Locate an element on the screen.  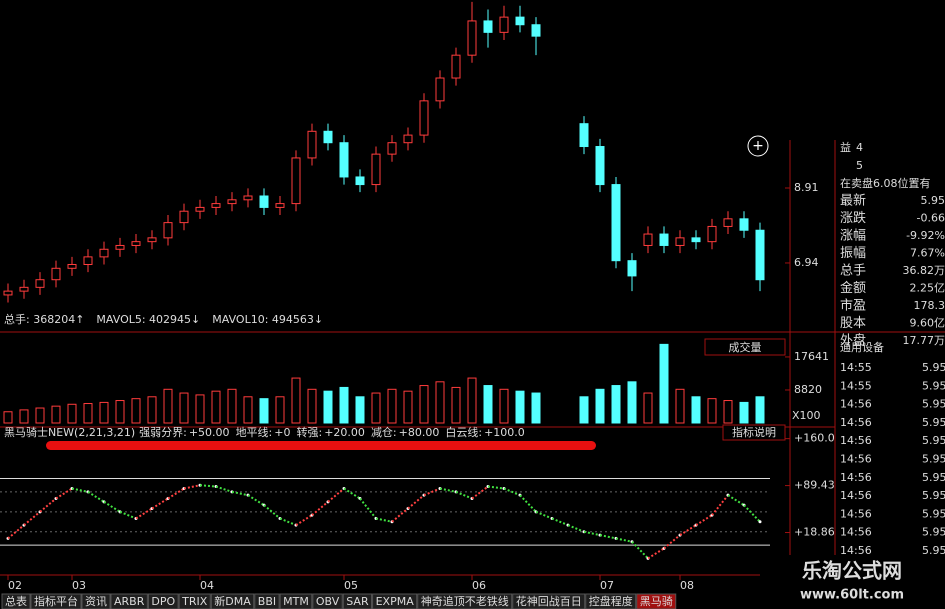
tab-label: MTM is located at coordinates (296, 601).